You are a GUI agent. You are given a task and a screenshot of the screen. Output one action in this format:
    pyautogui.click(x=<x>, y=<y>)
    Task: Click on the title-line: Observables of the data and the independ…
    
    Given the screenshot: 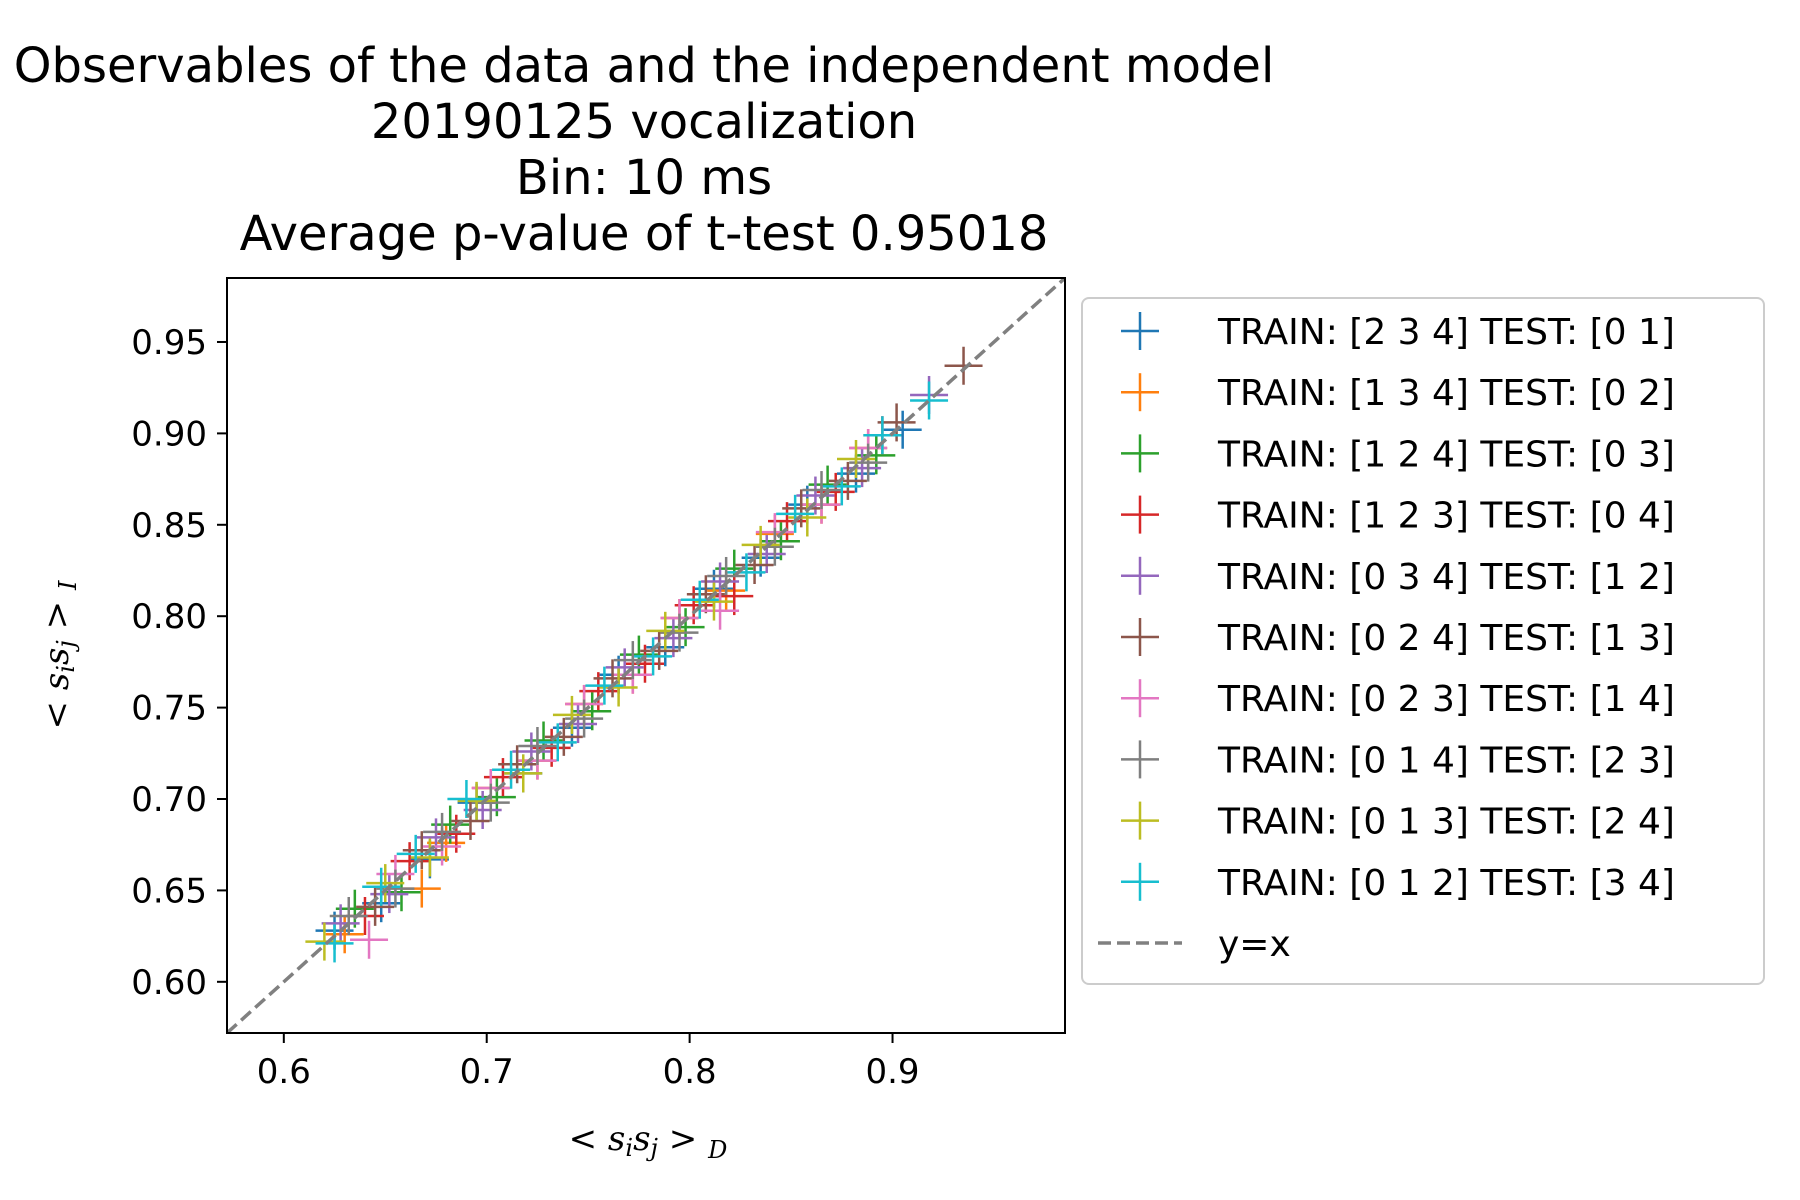 What is the action you would take?
    pyautogui.click(x=644, y=66)
    